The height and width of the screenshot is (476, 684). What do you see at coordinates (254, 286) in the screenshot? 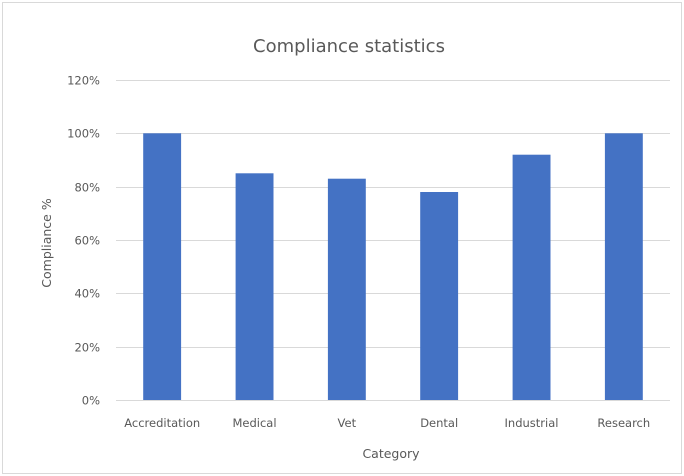
I see `bar-medical` at bounding box center [254, 286].